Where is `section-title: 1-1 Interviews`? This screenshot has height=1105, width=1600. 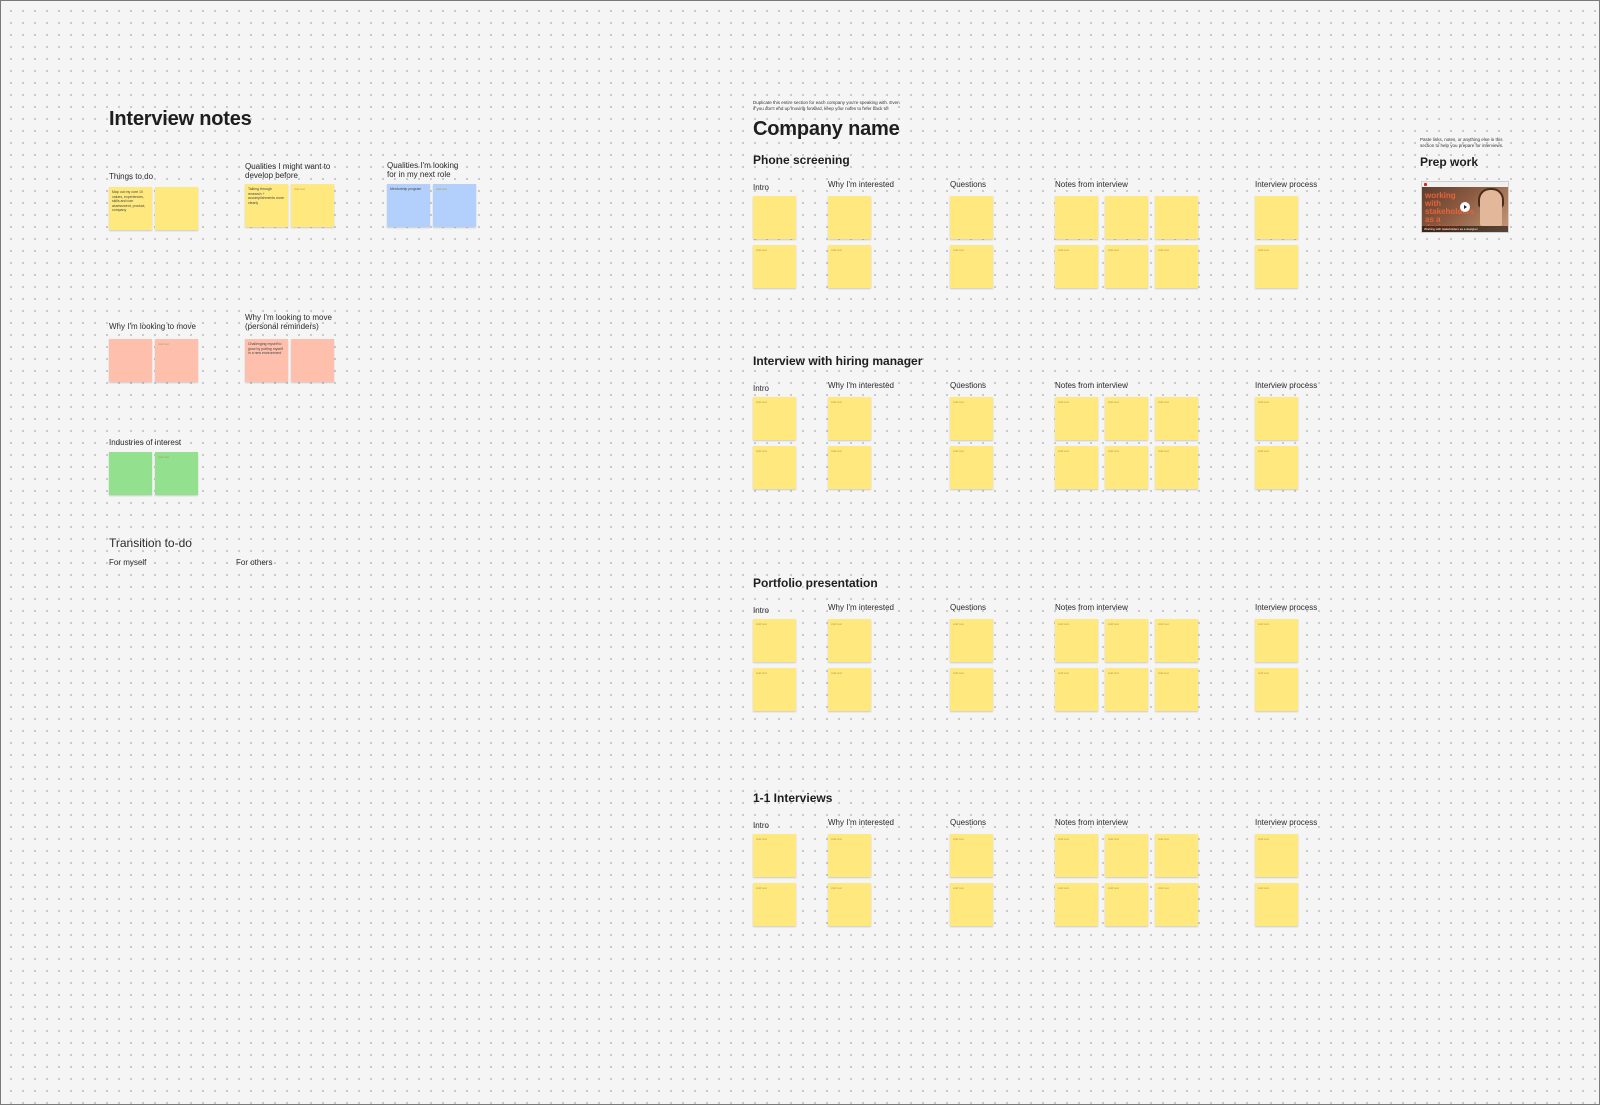 section-title: 1-1 Interviews is located at coordinates (793, 798).